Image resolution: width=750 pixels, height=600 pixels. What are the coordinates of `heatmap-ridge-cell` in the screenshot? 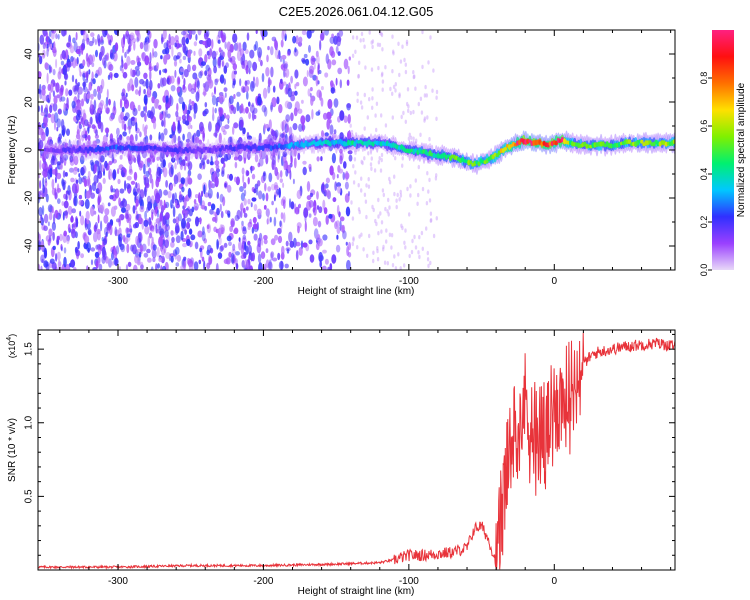 It's located at (224, 149).